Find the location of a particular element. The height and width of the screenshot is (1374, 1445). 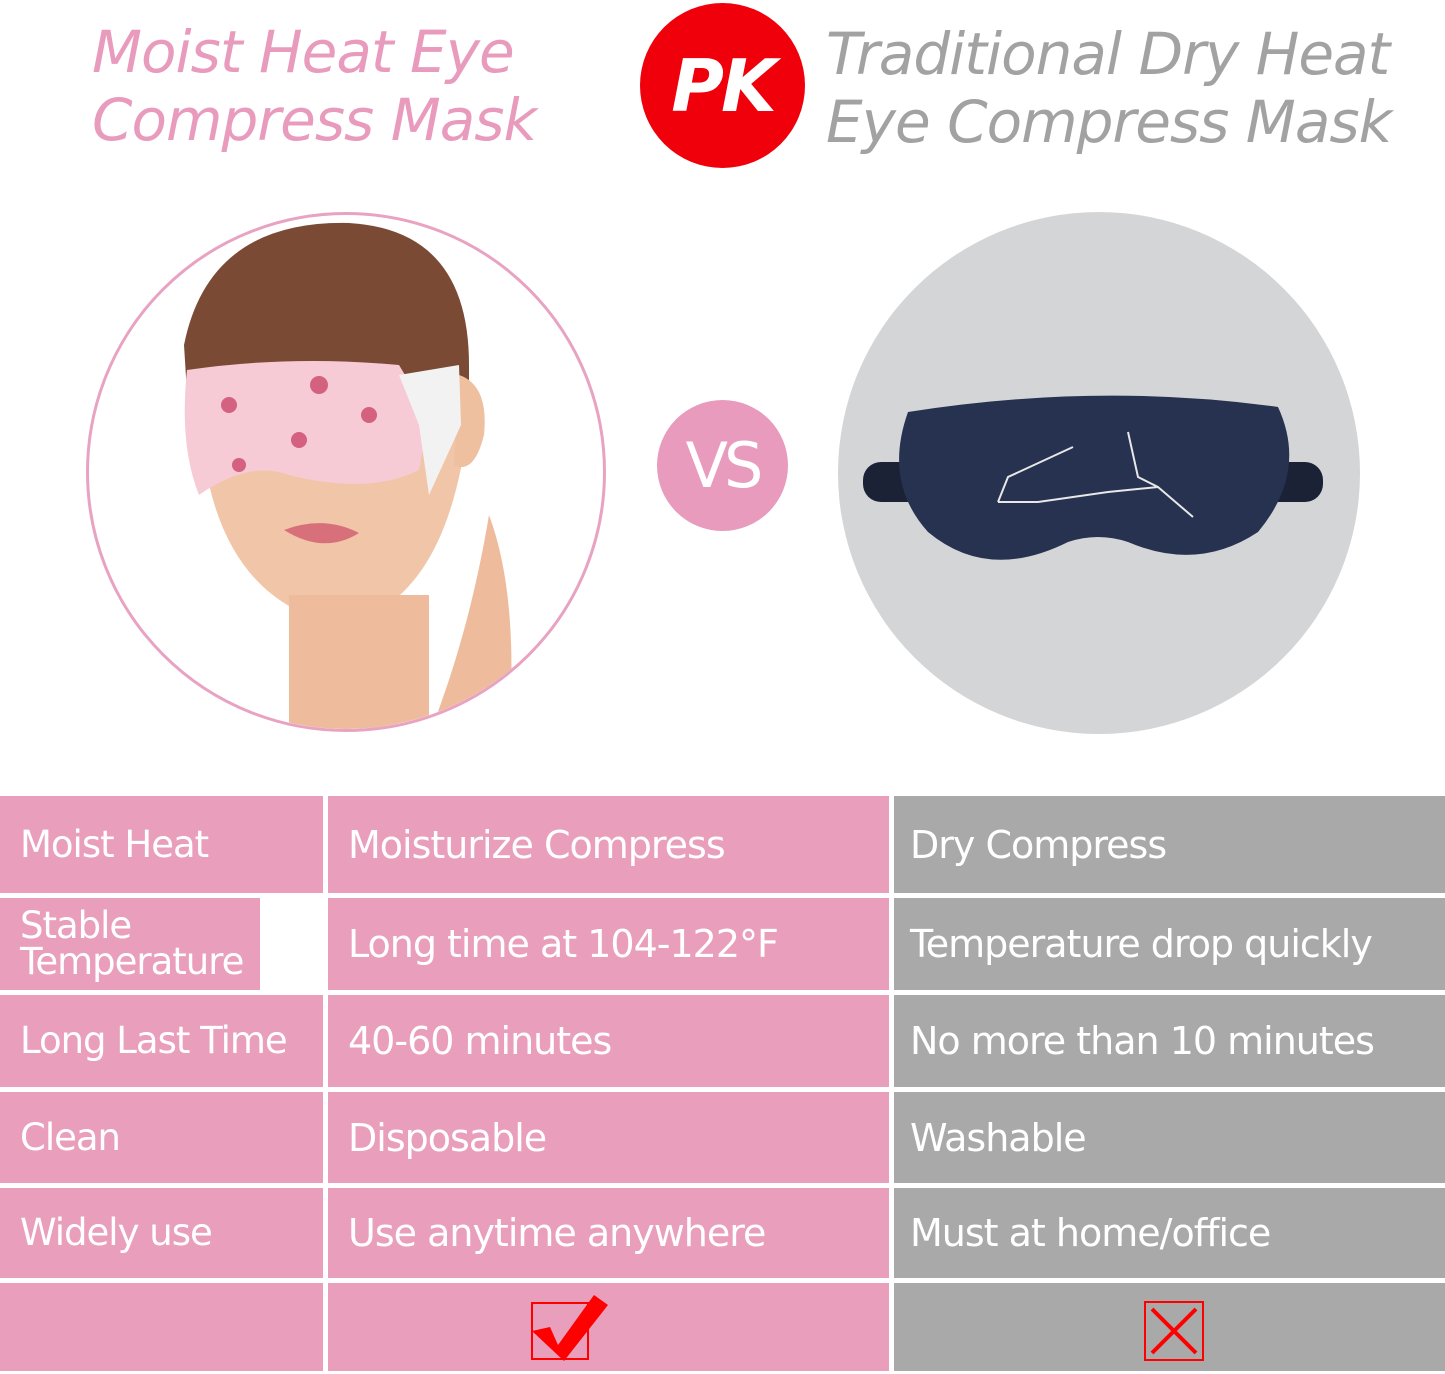

table-cell-moist: Moisturize Compress is located at coordinates (608, 844).